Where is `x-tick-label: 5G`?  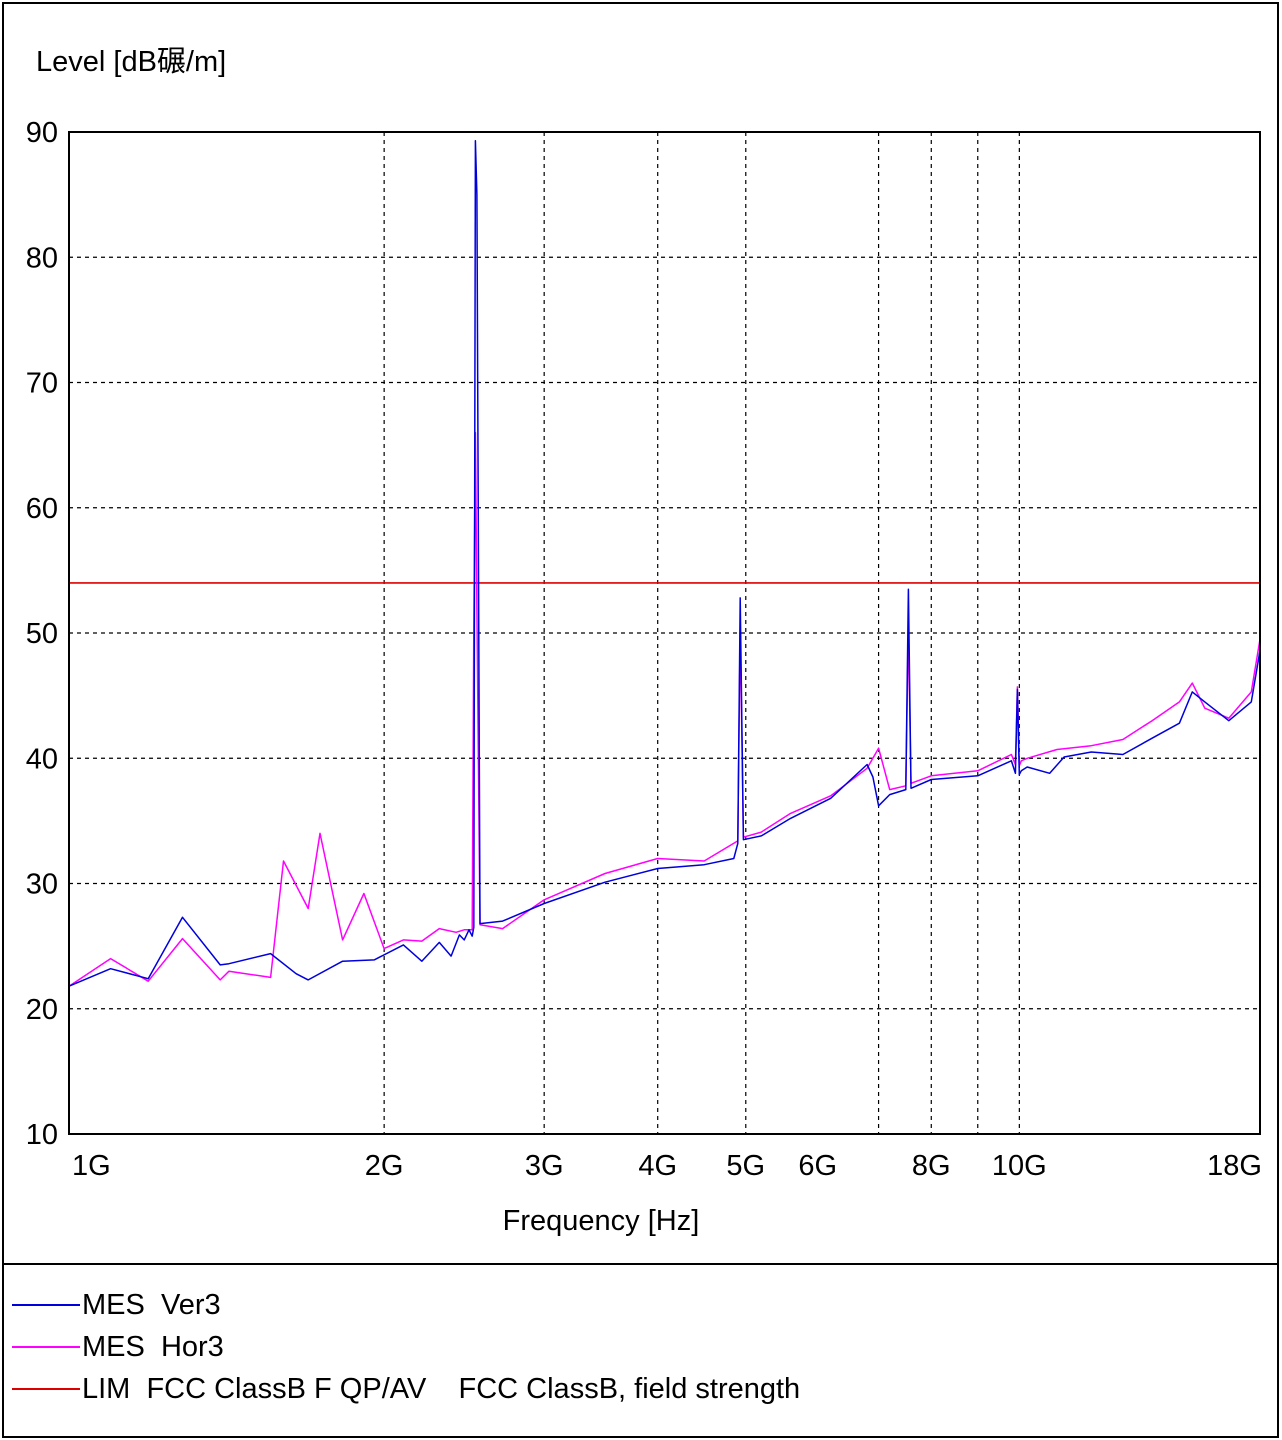
x-tick-label: 5G is located at coordinates (745, 1166).